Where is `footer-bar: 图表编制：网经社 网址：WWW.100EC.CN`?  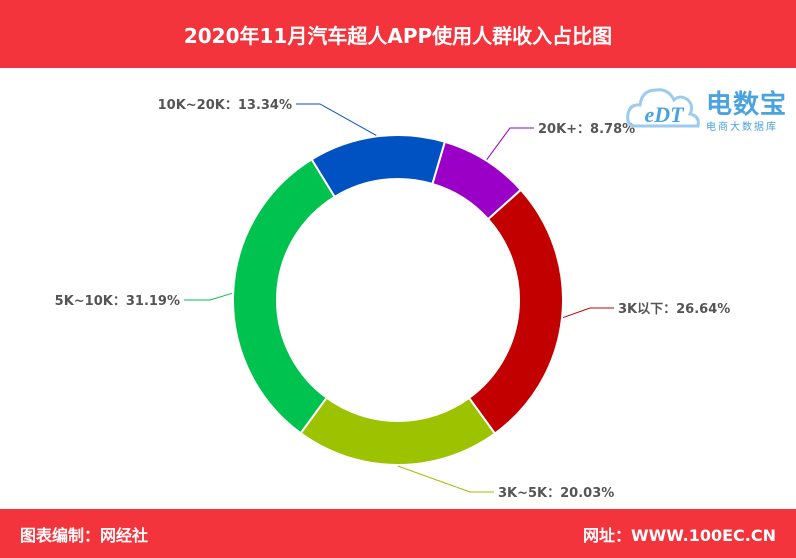
footer-bar: 图表编制：网经社 网址：WWW.100EC.CN is located at coordinates (398, 533).